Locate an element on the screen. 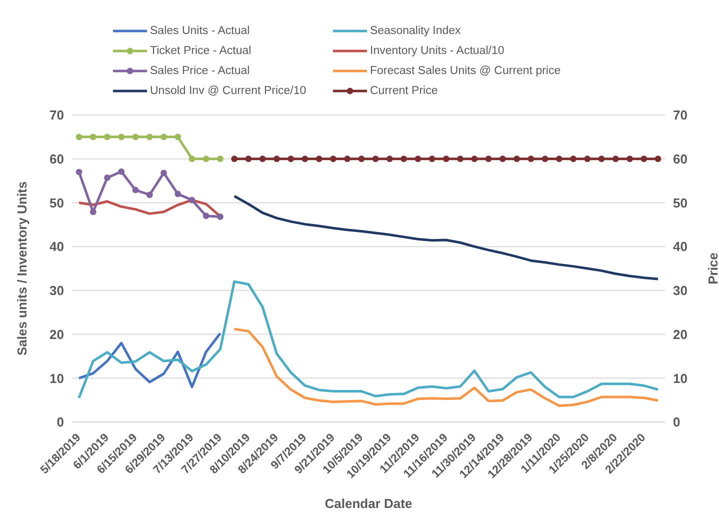  legend-label: Sales Units - Actual is located at coordinates (200, 30).